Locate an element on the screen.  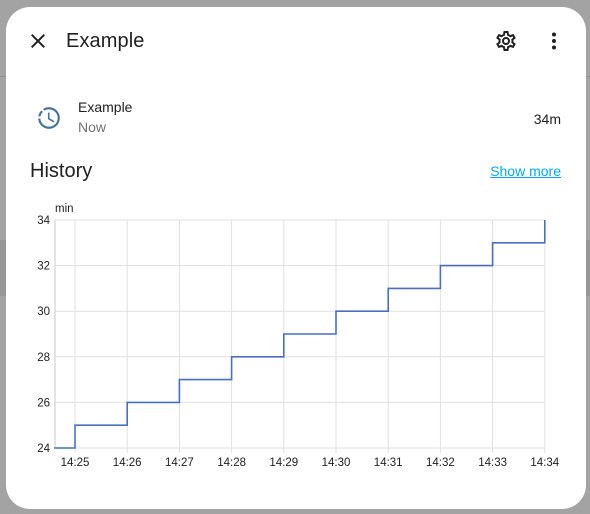
x-tick-label: 14:25 is located at coordinates (75, 463).